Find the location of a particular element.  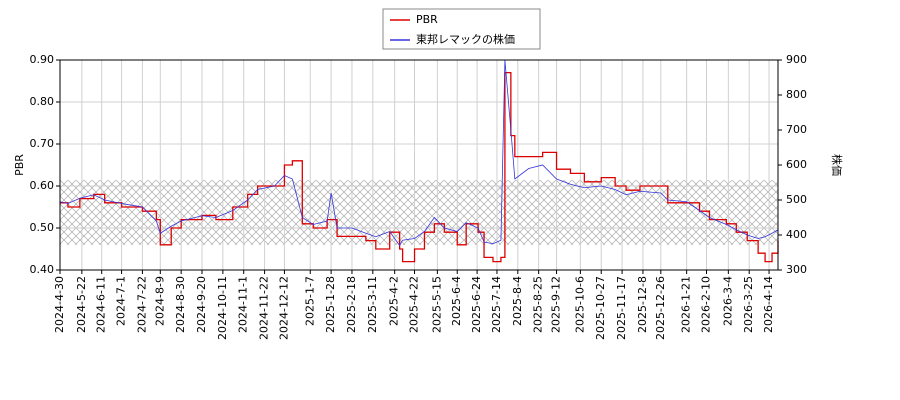

y-tick-label: 0.70 is located at coordinates (42, 143).